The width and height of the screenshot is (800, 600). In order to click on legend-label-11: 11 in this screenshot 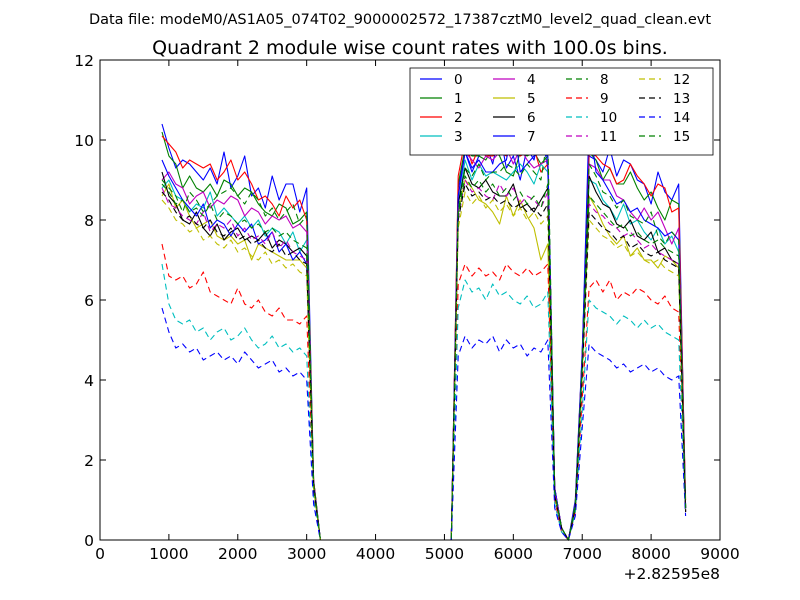, I will do `click(608, 137)`.